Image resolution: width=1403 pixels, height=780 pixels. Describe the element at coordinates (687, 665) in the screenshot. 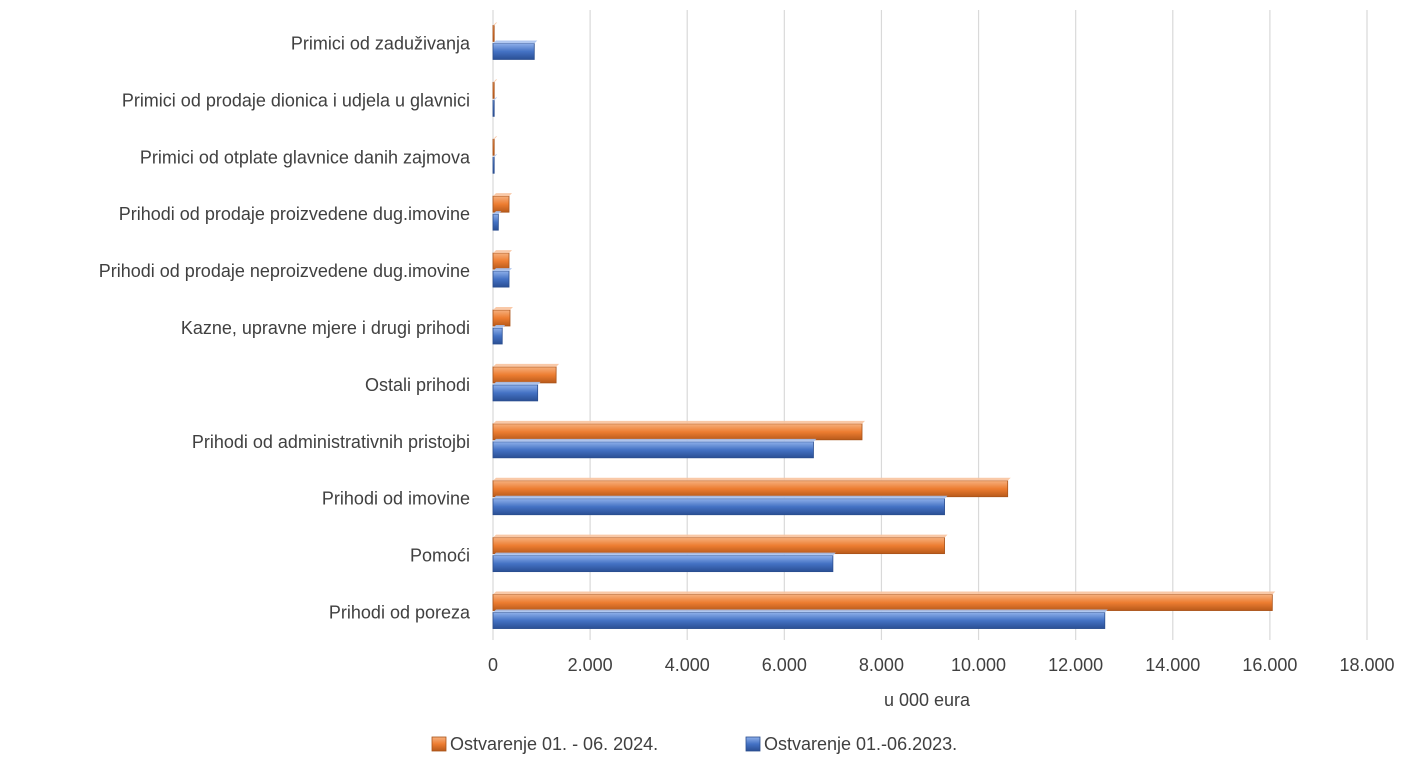

I see `x-tick-label: 4.000` at that location.